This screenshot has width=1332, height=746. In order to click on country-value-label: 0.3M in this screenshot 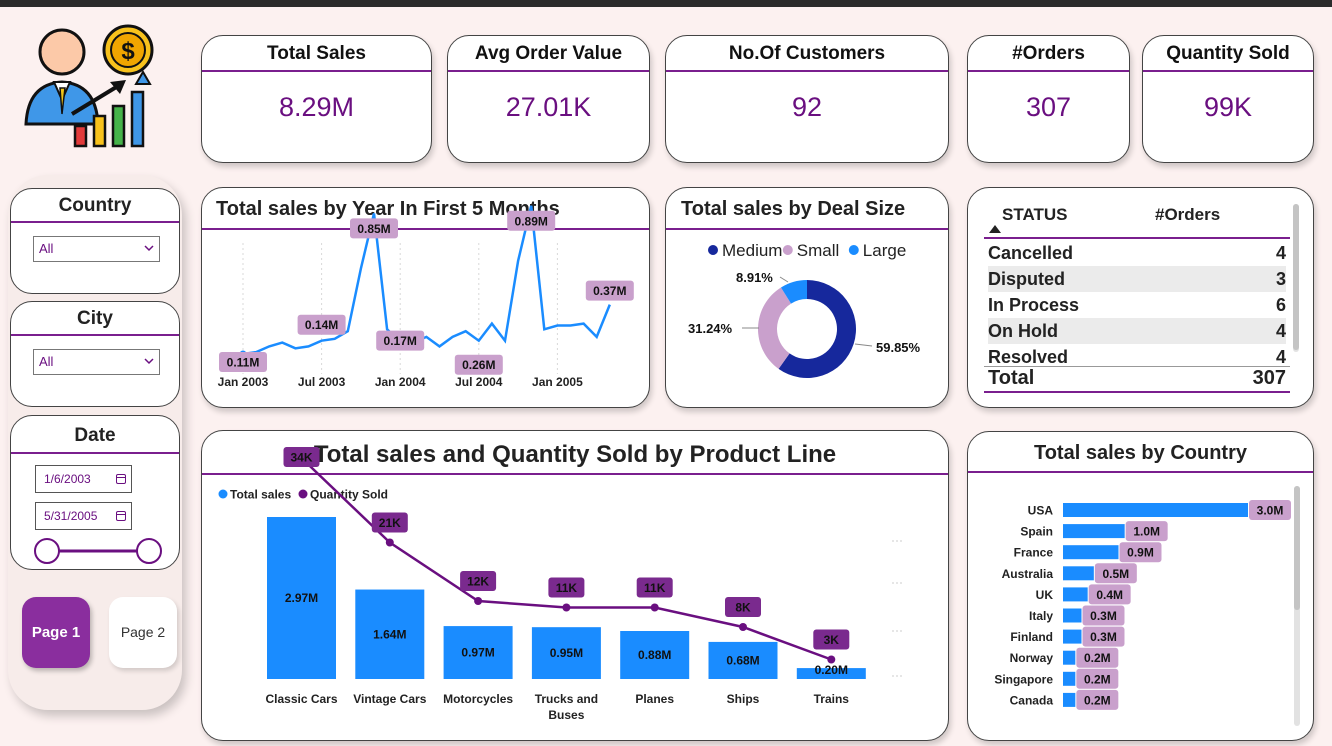, I will do `click(1103, 636)`.